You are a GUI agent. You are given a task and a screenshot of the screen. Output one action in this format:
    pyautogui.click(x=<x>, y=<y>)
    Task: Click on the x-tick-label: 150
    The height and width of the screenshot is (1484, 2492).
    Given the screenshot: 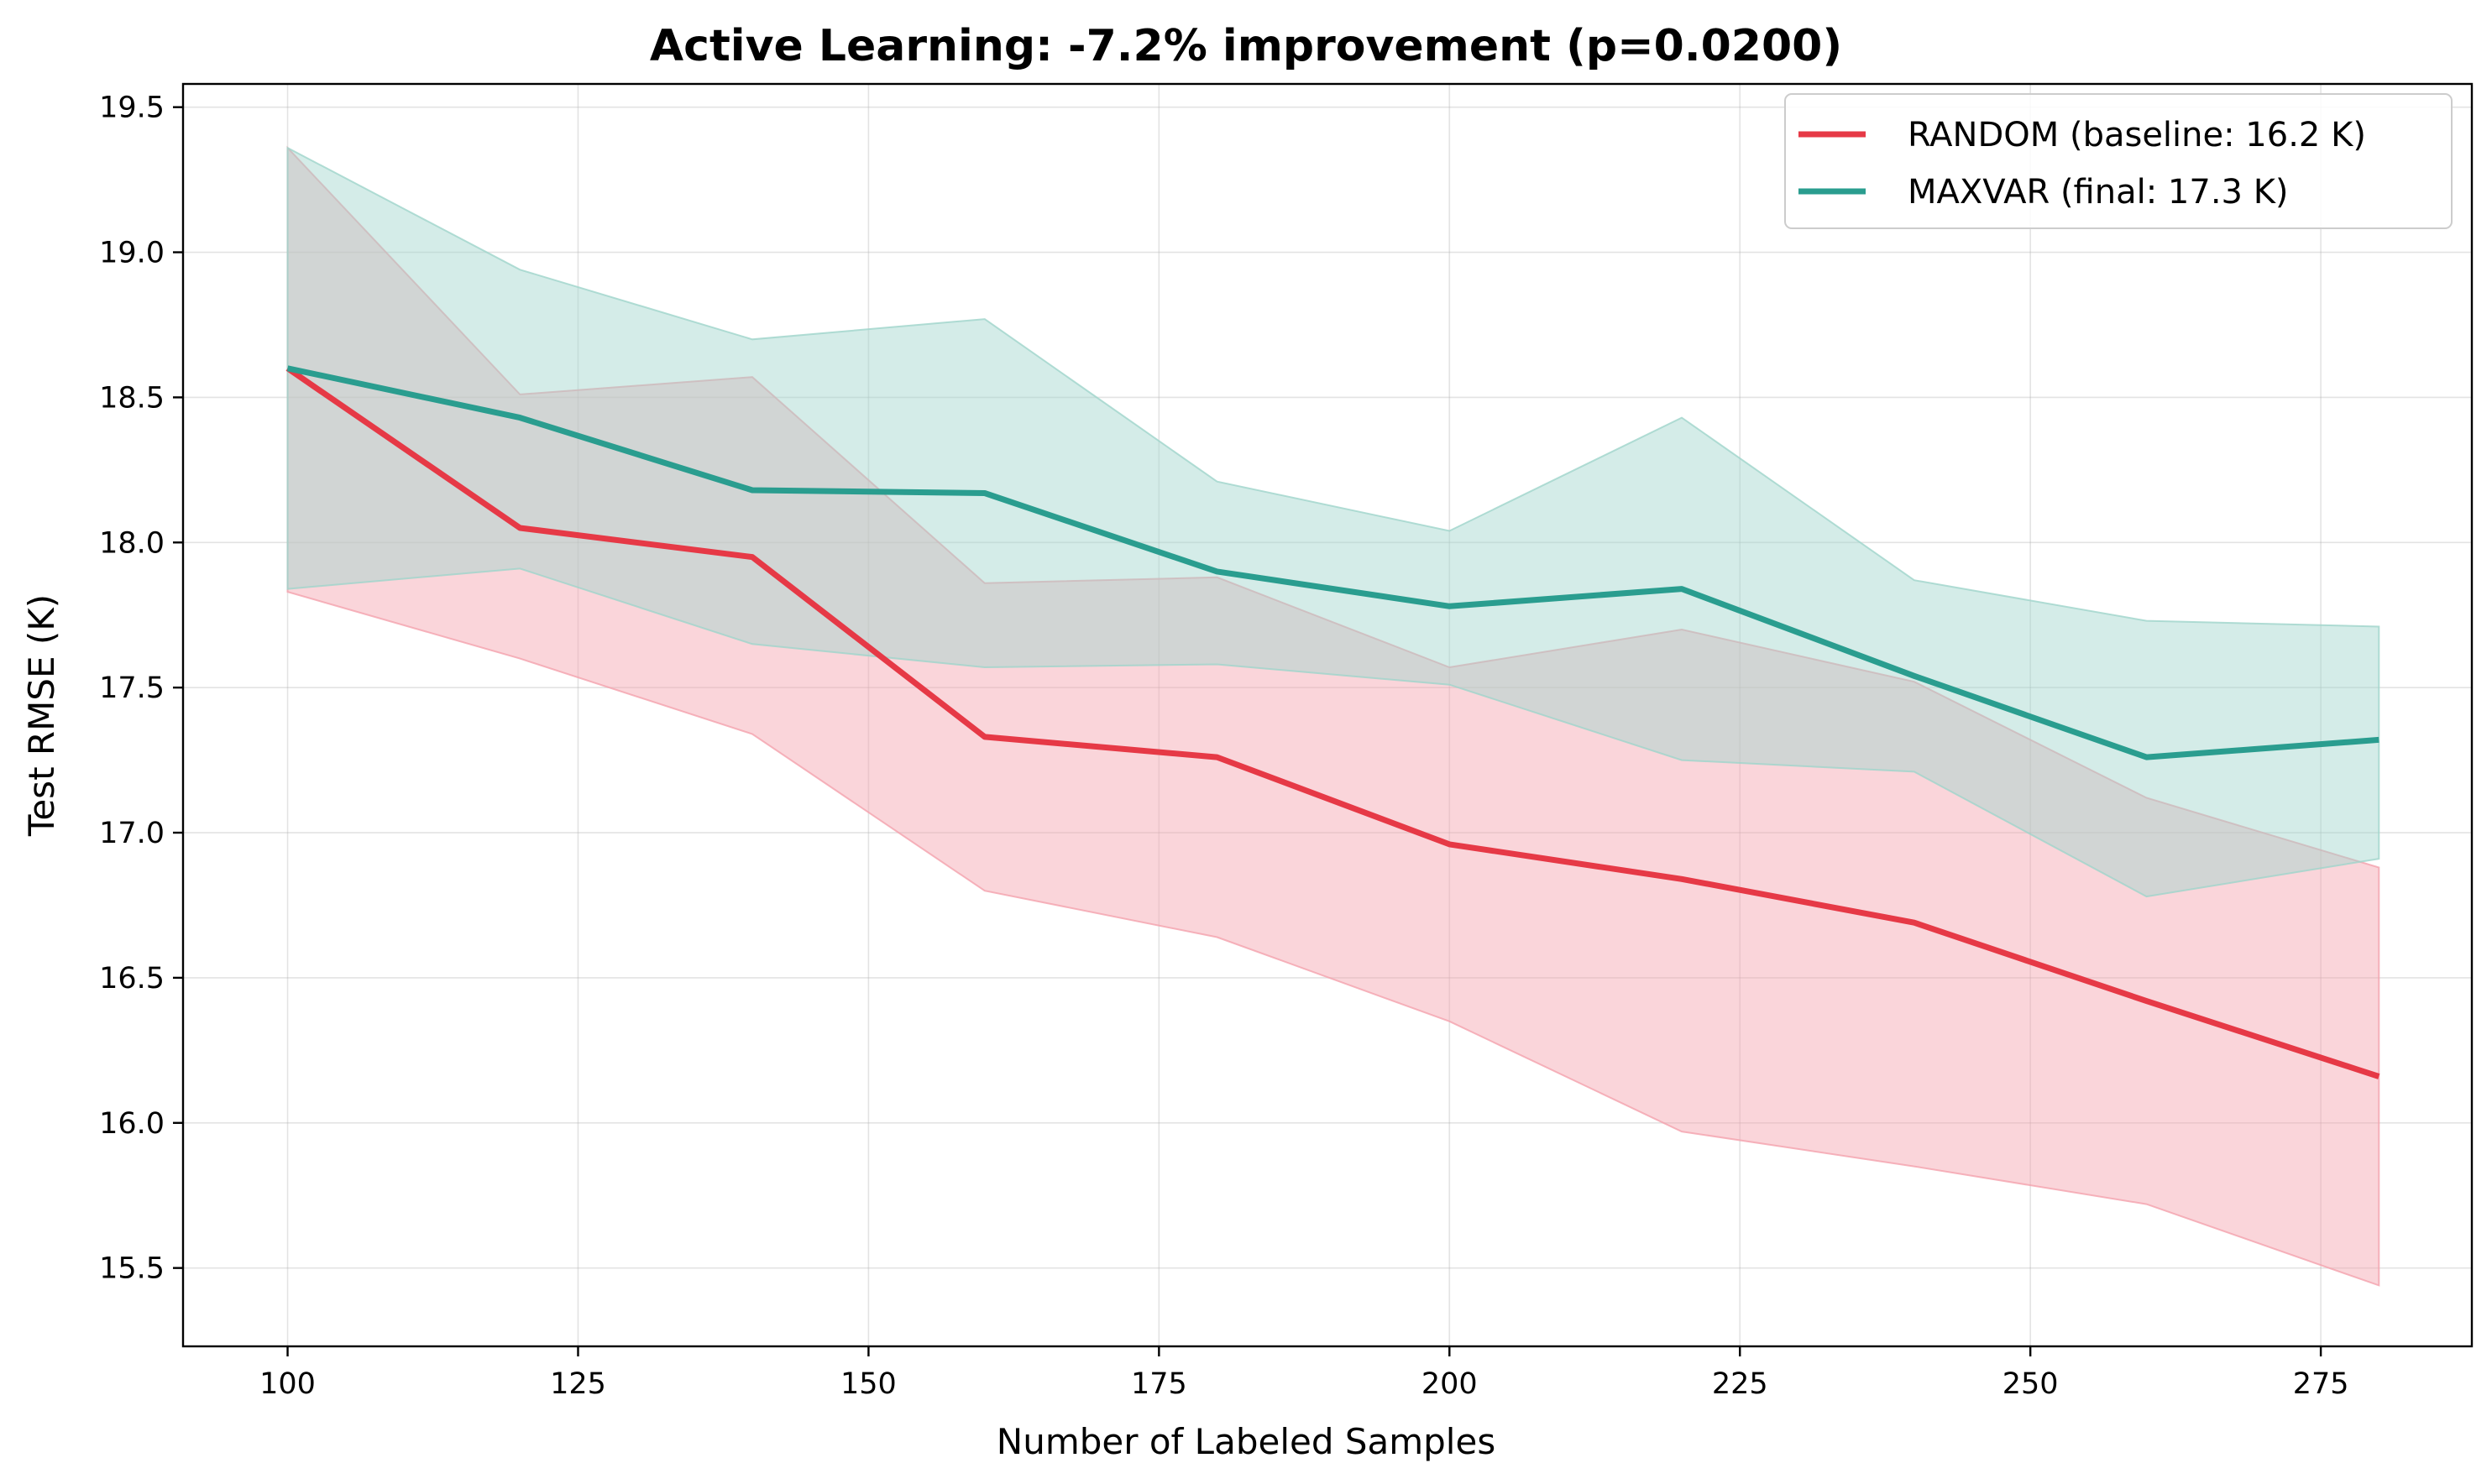 What is the action you would take?
    pyautogui.click(x=868, y=1384)
    